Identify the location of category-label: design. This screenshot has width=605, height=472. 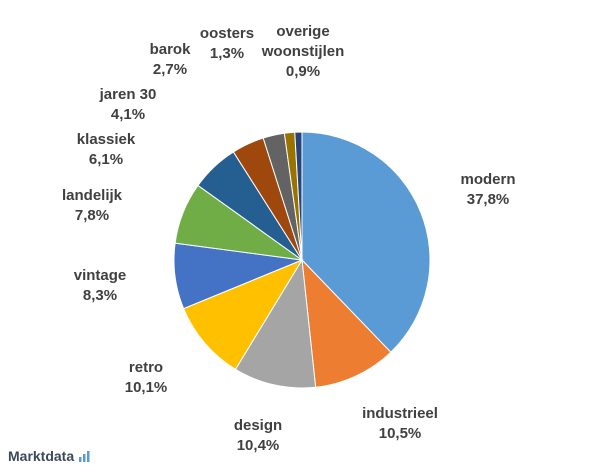
(258, 425).